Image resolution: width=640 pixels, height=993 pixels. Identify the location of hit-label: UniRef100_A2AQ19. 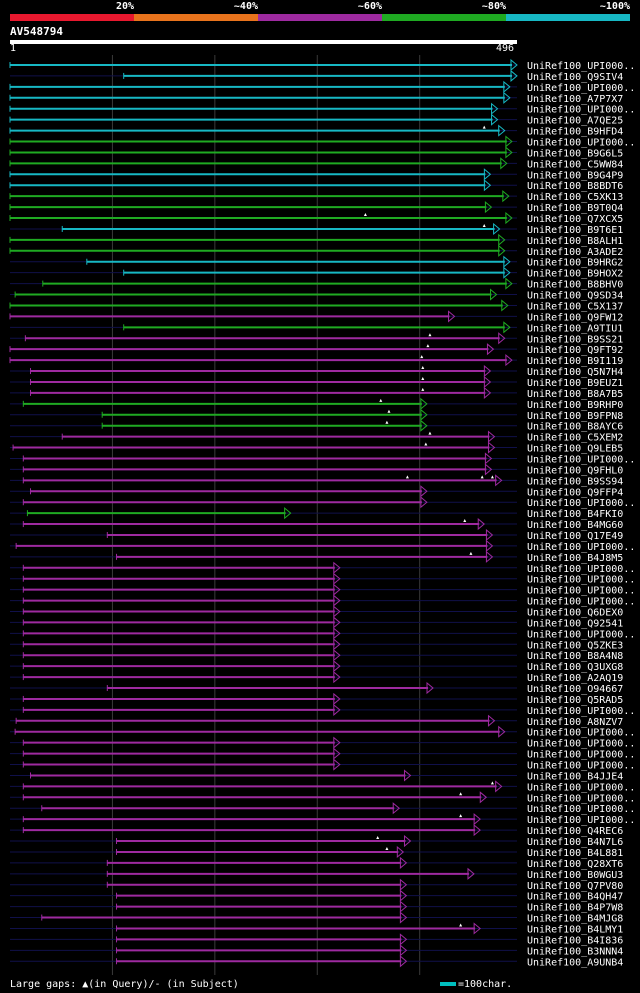
(575, 678).